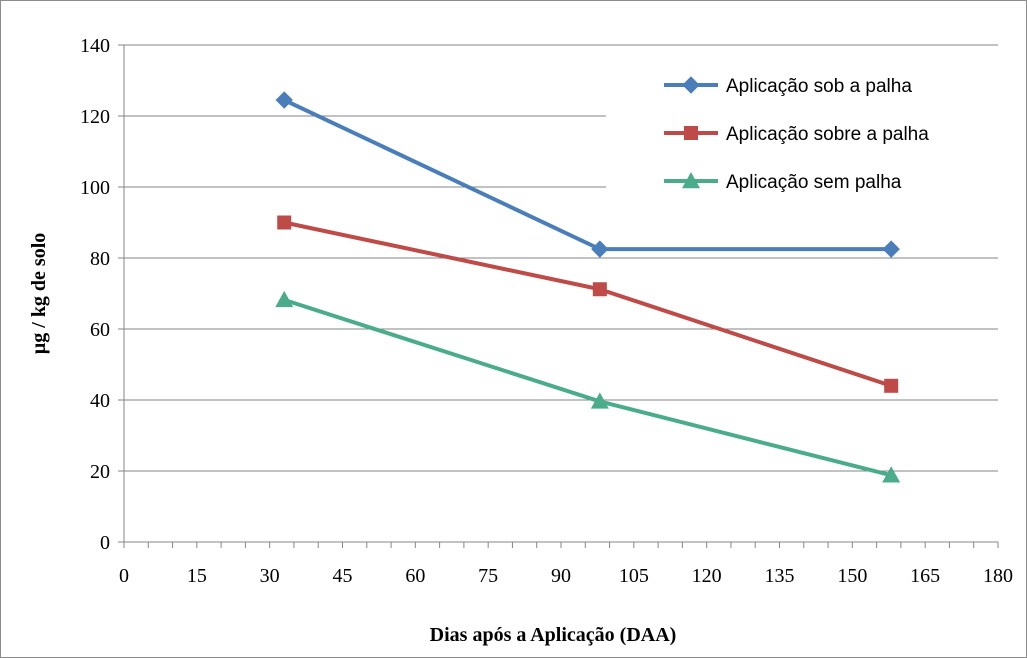 This screenshot has width=1027, height=658. I want to click on x-tick-label: 120, so click(707, 576).